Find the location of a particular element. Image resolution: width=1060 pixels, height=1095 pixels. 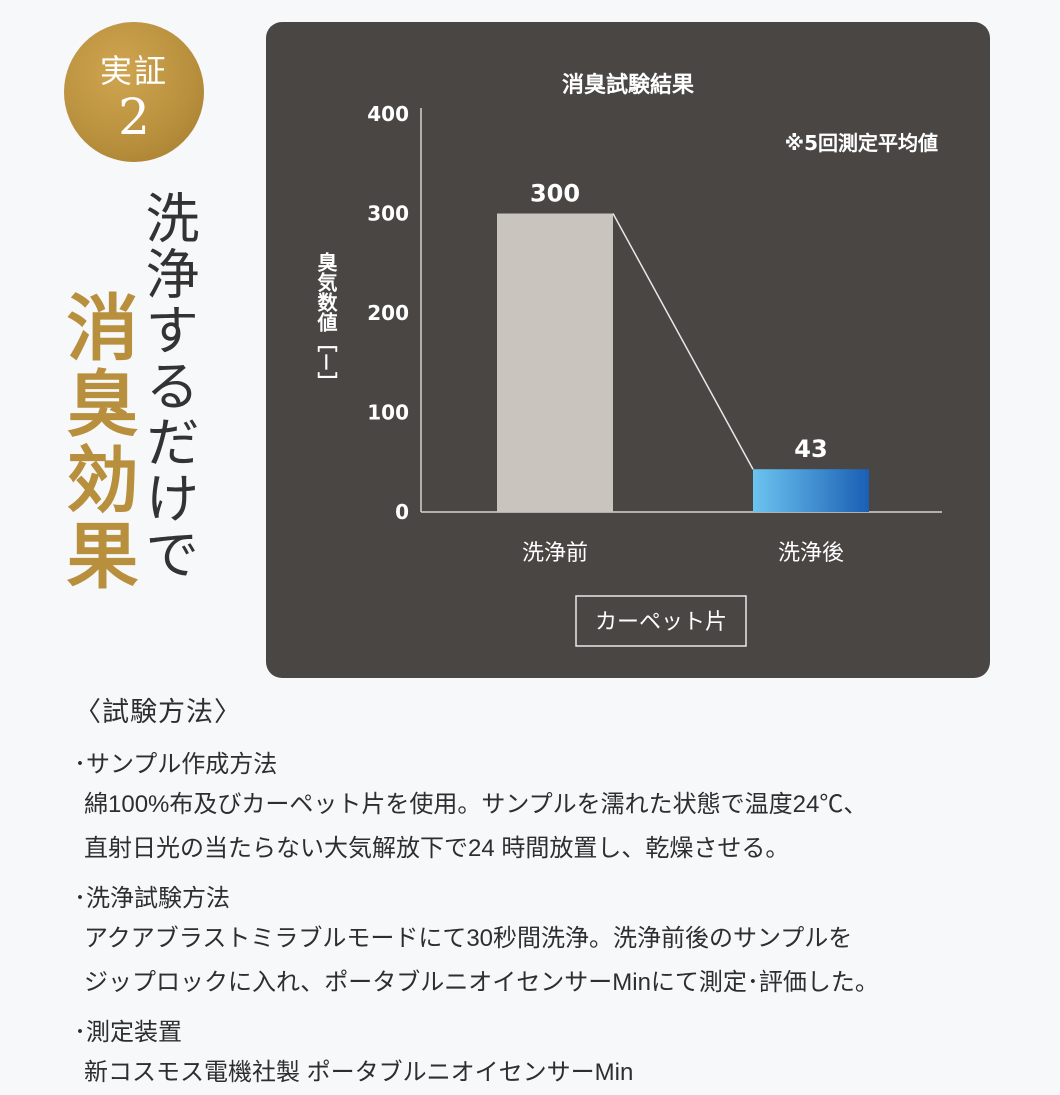

y-tick-label: 100 is located at coordinates (388, 413).